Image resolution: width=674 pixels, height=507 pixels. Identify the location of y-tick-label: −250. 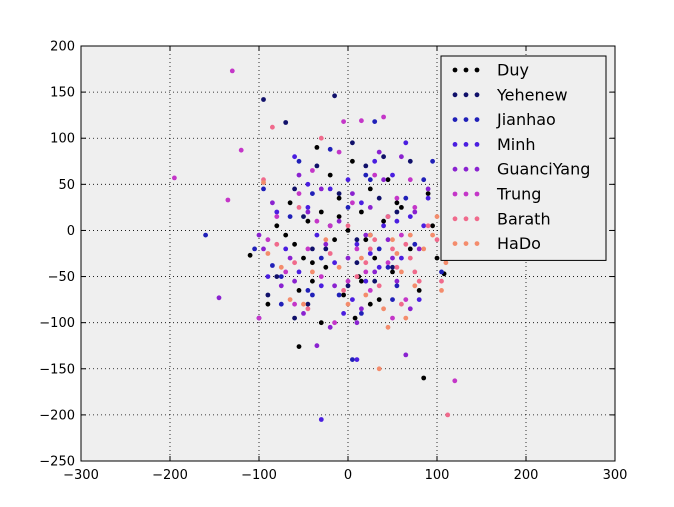
(57, 462).